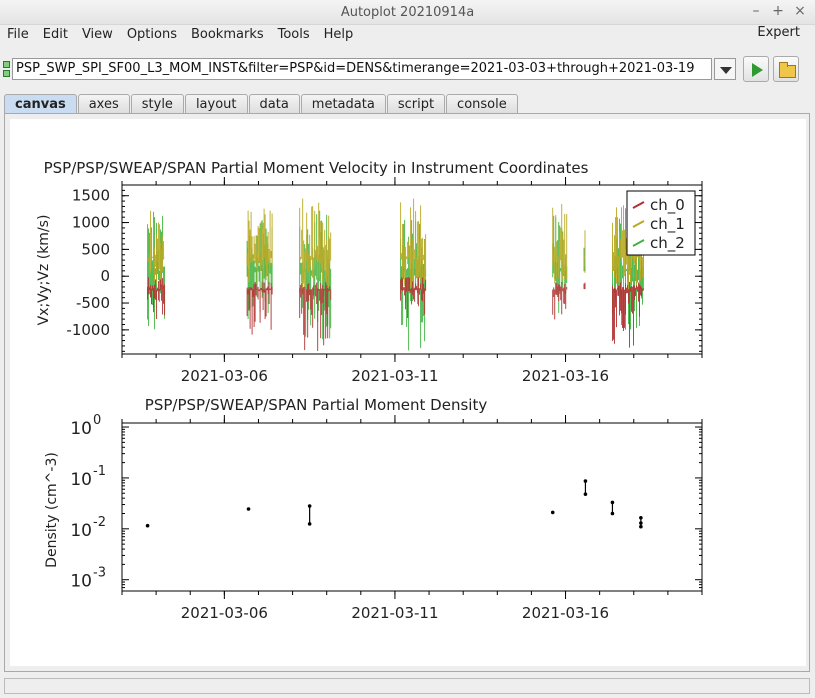 This screenshot has height=698, width=815. I want to click on y-tick-exponent: -1, so click(99, 471).